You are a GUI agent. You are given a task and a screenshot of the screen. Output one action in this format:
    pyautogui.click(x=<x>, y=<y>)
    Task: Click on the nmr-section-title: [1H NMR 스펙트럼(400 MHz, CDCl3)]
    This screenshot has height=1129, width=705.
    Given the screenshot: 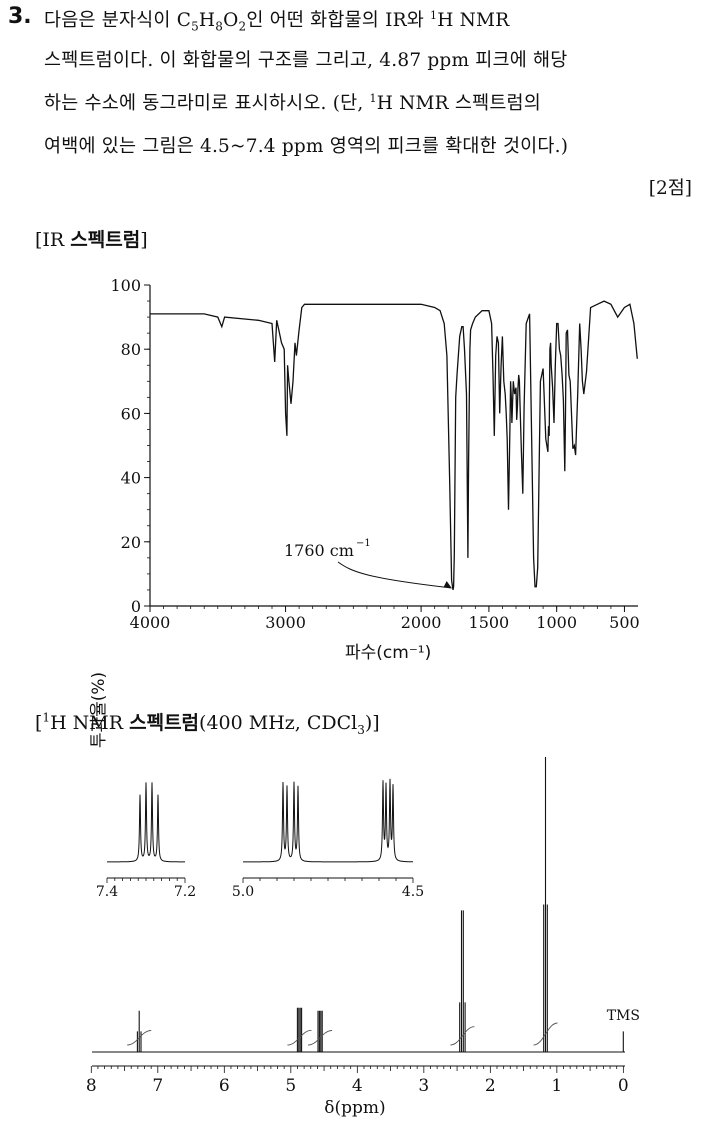 What is the action you would take?
    pyautogui.click(x=207, y=723)
    